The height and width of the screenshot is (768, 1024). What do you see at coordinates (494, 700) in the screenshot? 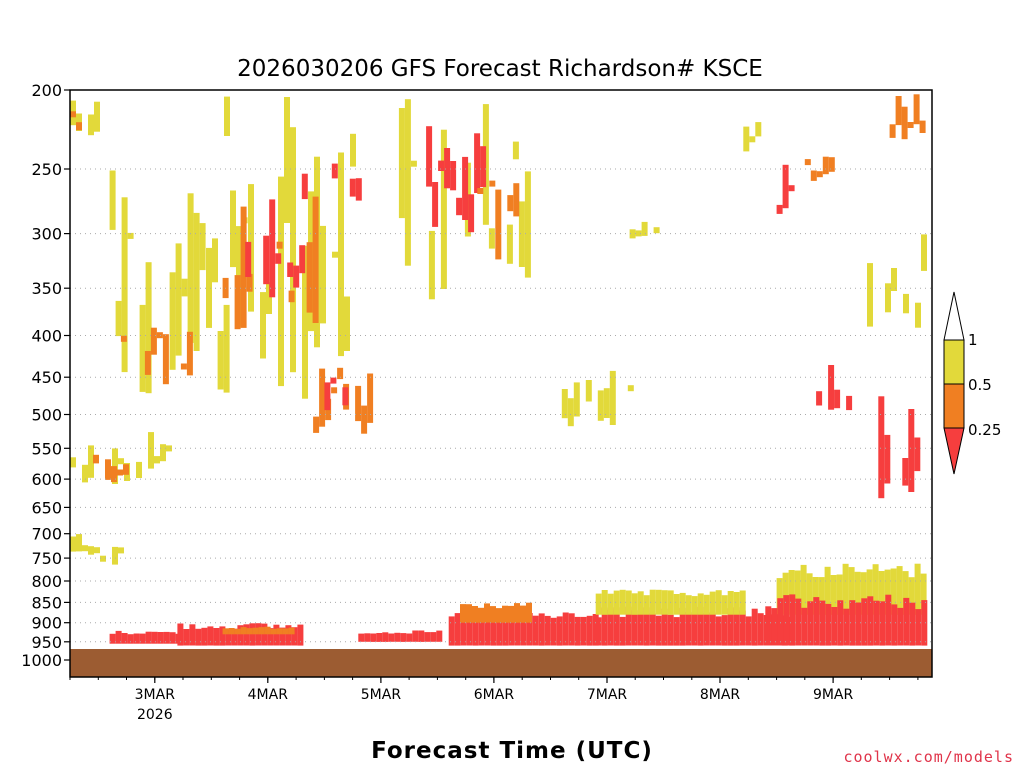
I see `x-axis: 3MAR 2026 4MAR 5MAR 6MAR 7MAR 8MAR 9MAR` at bounding box center [494, 700].